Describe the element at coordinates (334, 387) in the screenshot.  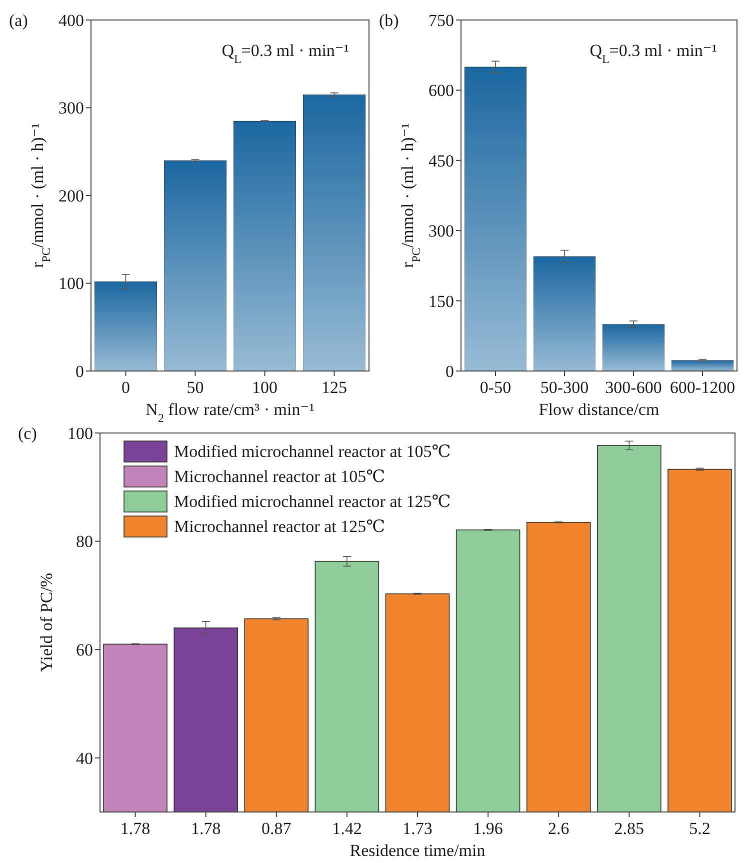
I see `x-tick-label: 125` at that location.